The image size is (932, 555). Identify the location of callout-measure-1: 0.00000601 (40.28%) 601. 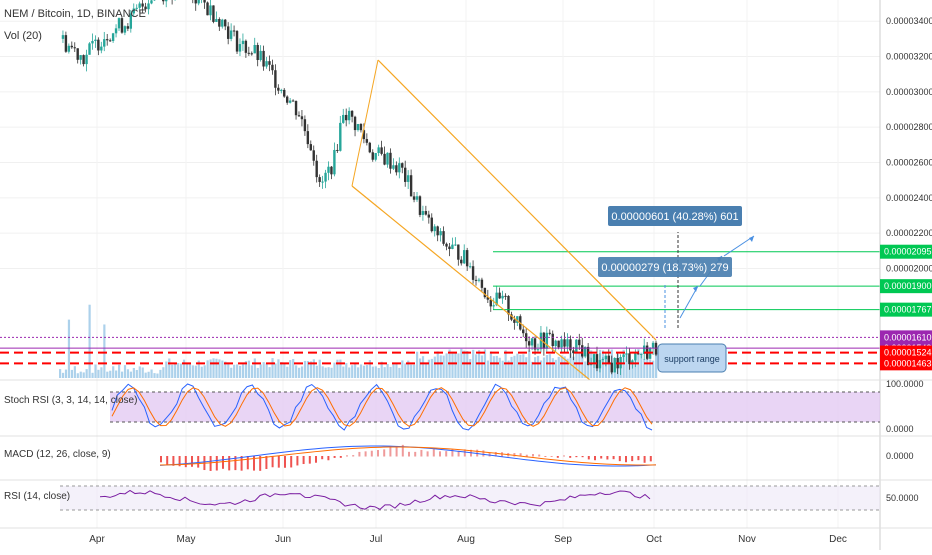
(675, 216).